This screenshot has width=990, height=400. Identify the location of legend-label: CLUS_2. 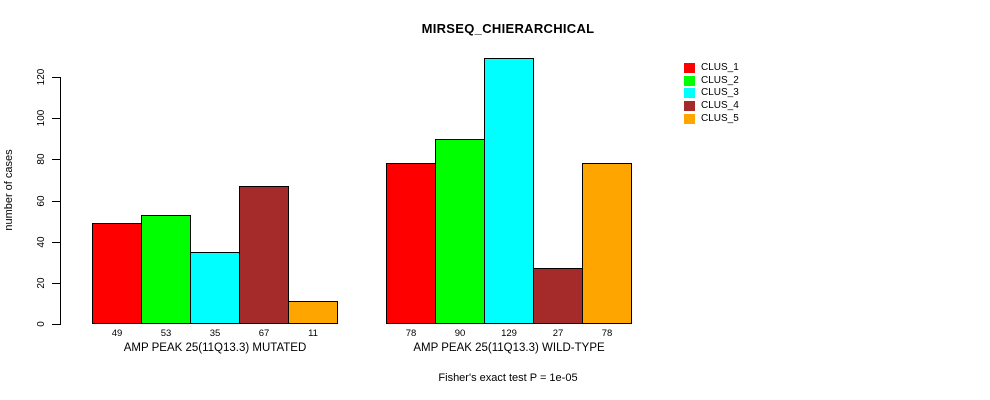
(720, 80).